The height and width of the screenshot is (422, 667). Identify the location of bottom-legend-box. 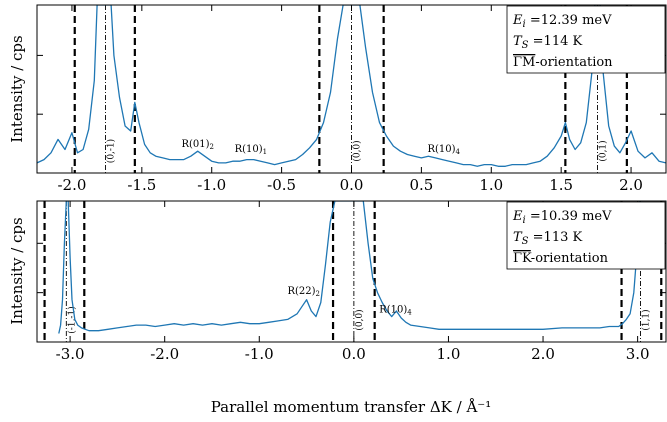
(586, 235).